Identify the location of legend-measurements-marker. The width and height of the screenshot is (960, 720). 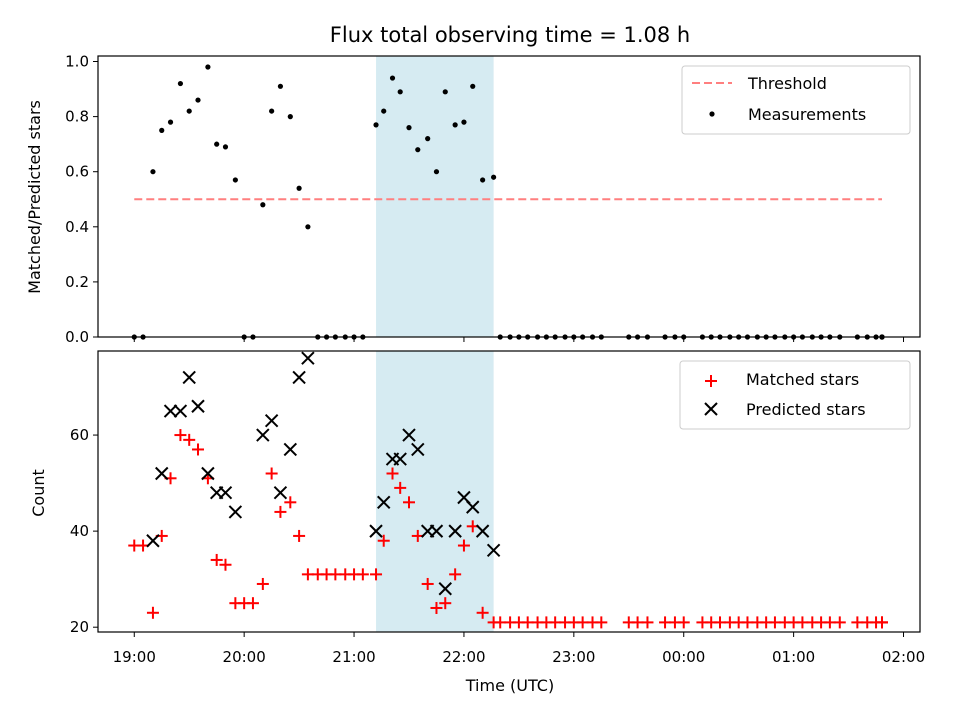
(712, 114).